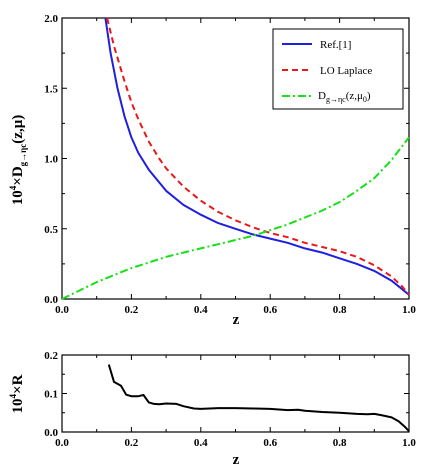  I want to click on legend-label-ref: Ref.[1], so click(335, 45).